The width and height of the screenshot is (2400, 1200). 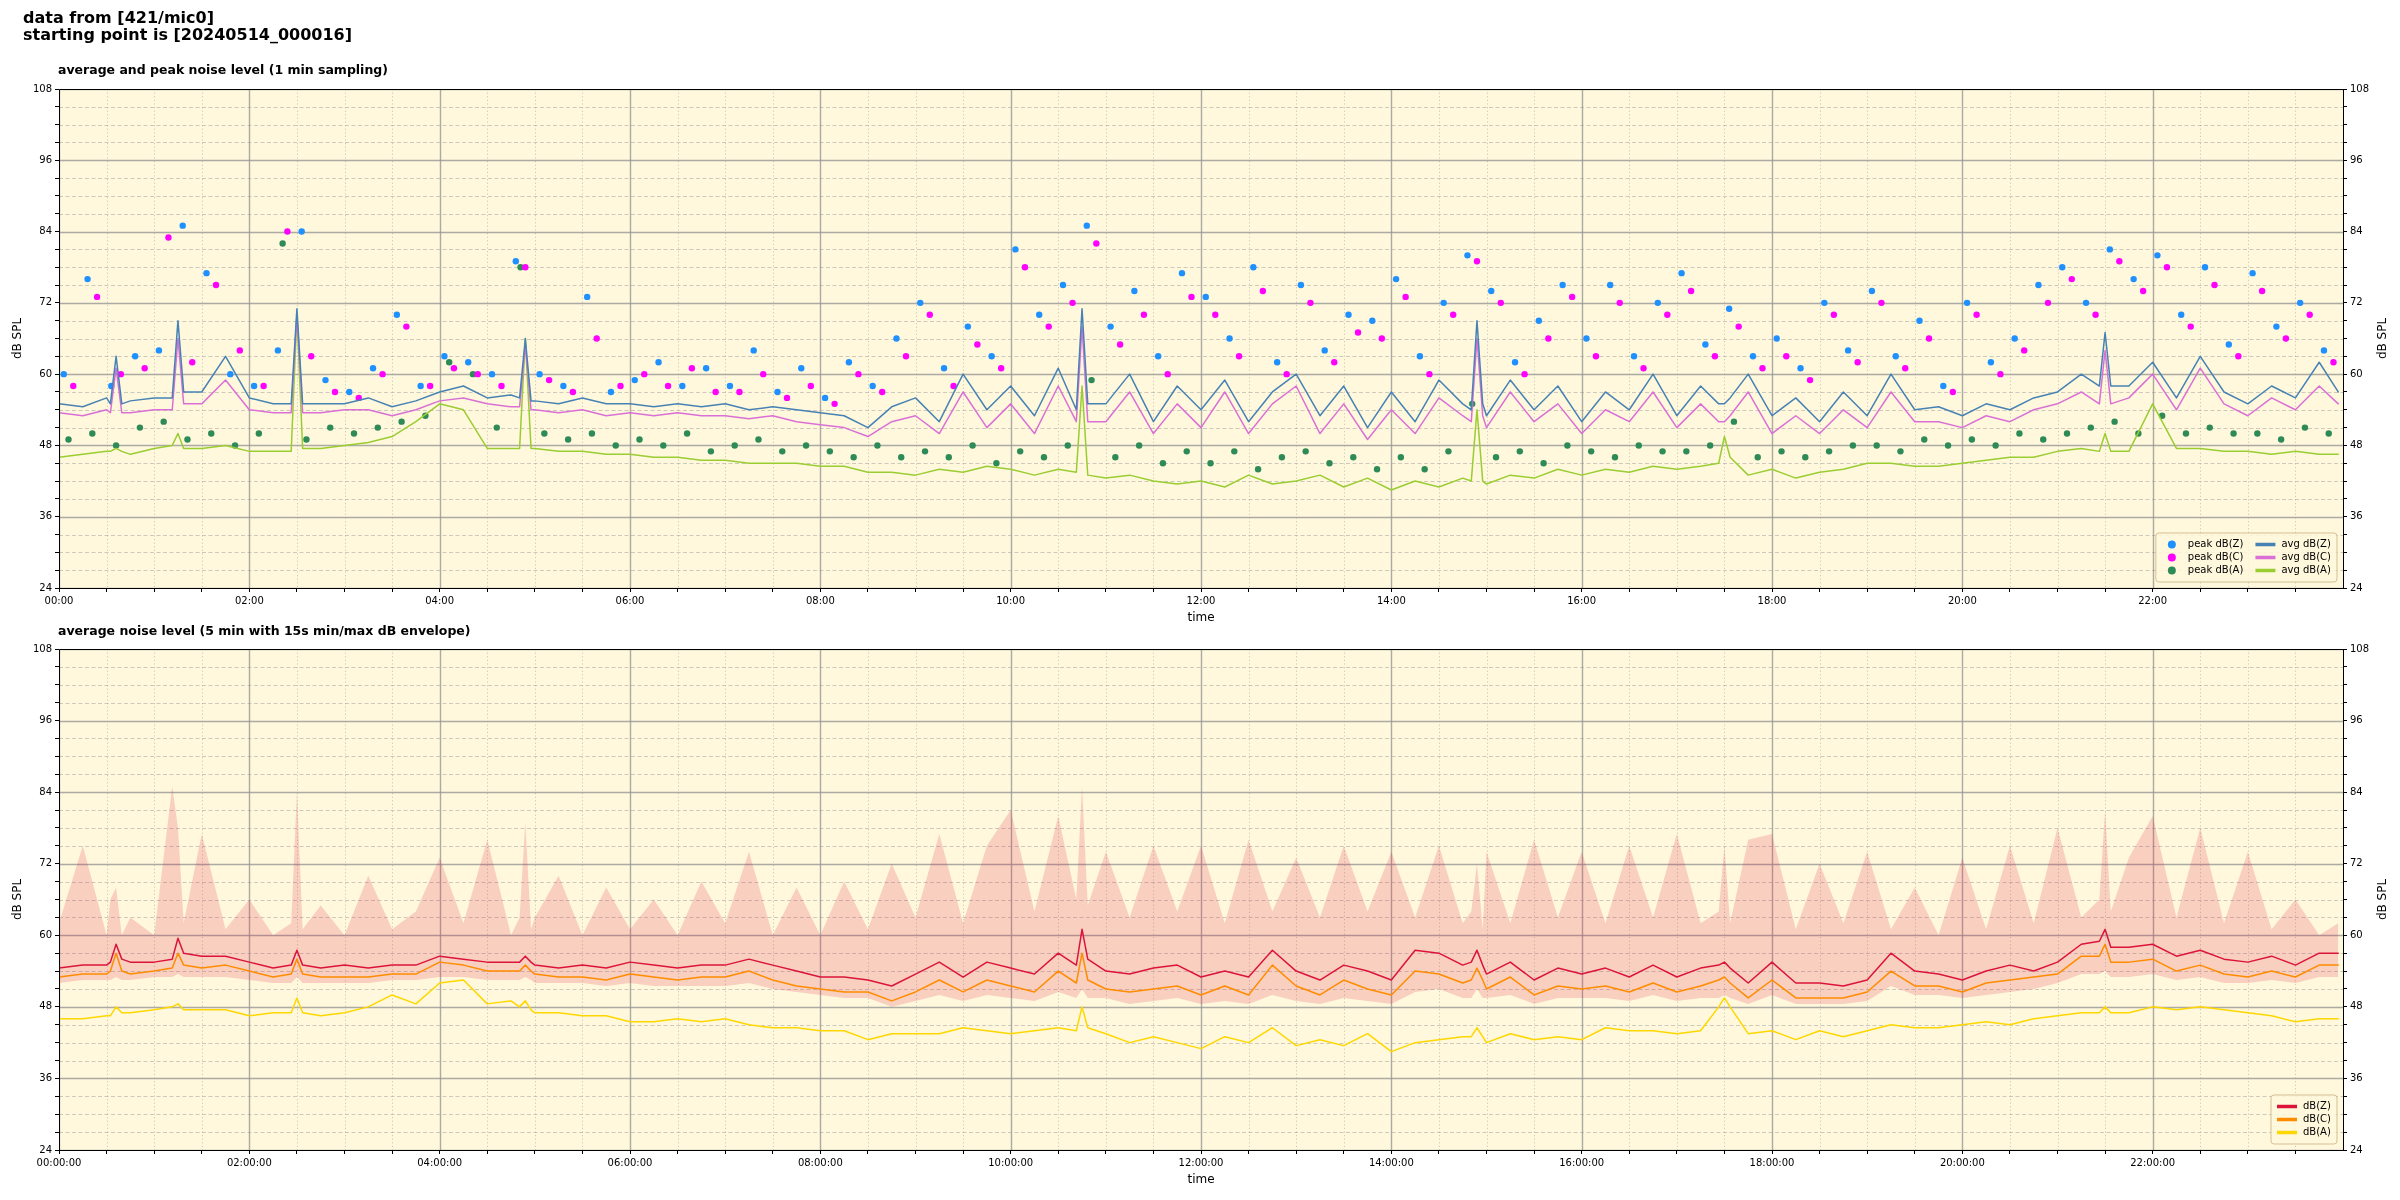 What do you see at coordinates (249, 600) in the screenshot?
I see `x-tick-label: 02:00` at bounding box center [249, 600].